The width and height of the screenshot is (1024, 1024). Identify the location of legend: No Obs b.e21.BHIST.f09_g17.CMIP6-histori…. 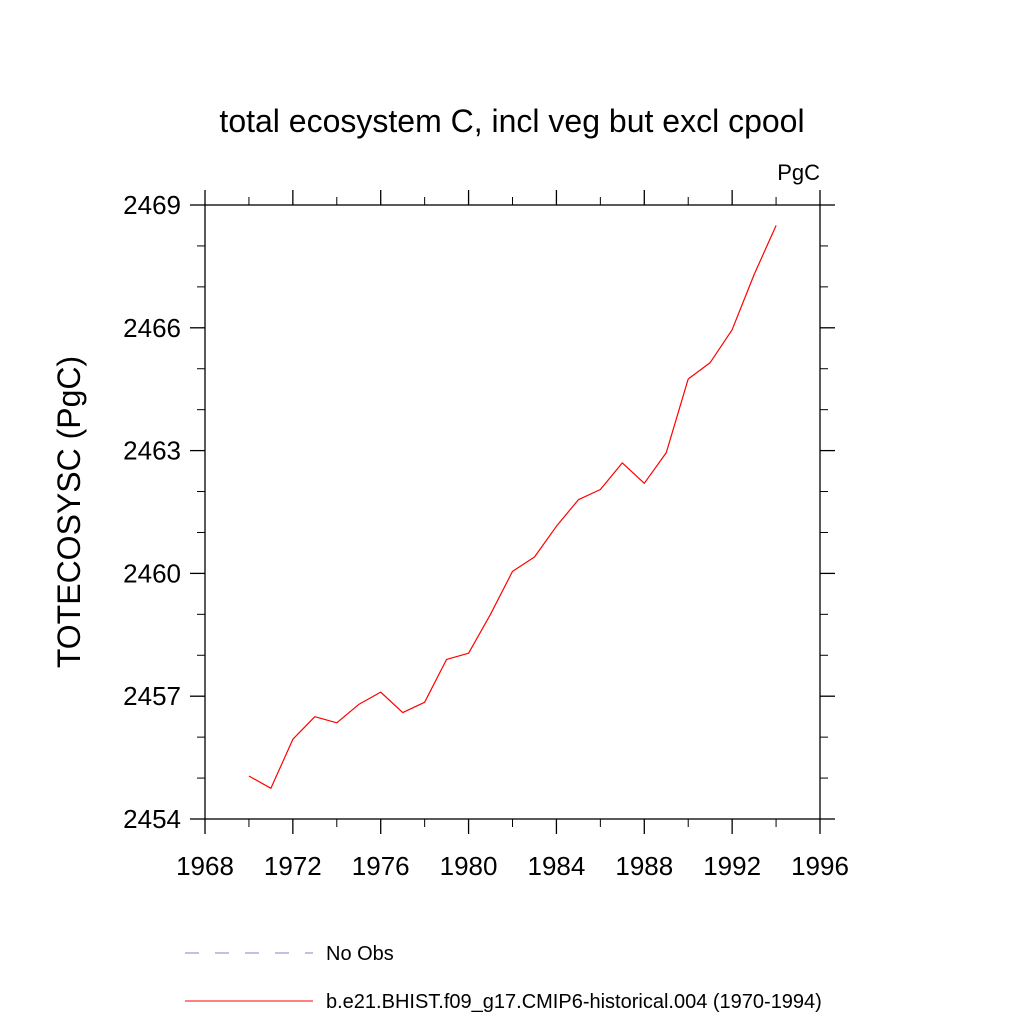
(503, 978).